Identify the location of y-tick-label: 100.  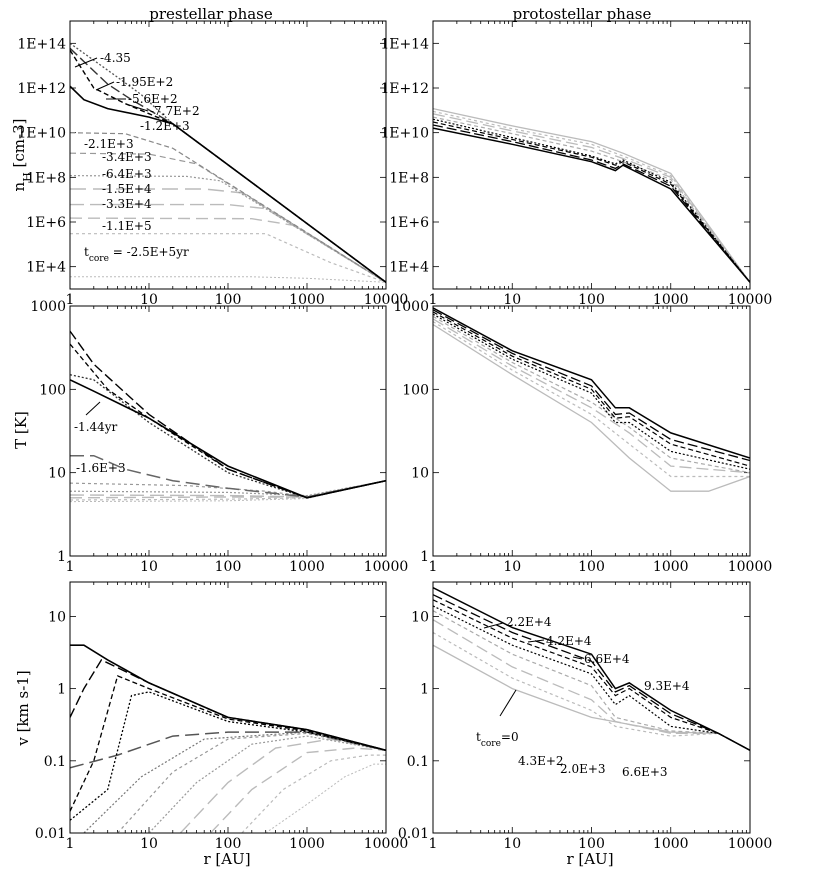
(415, 390).